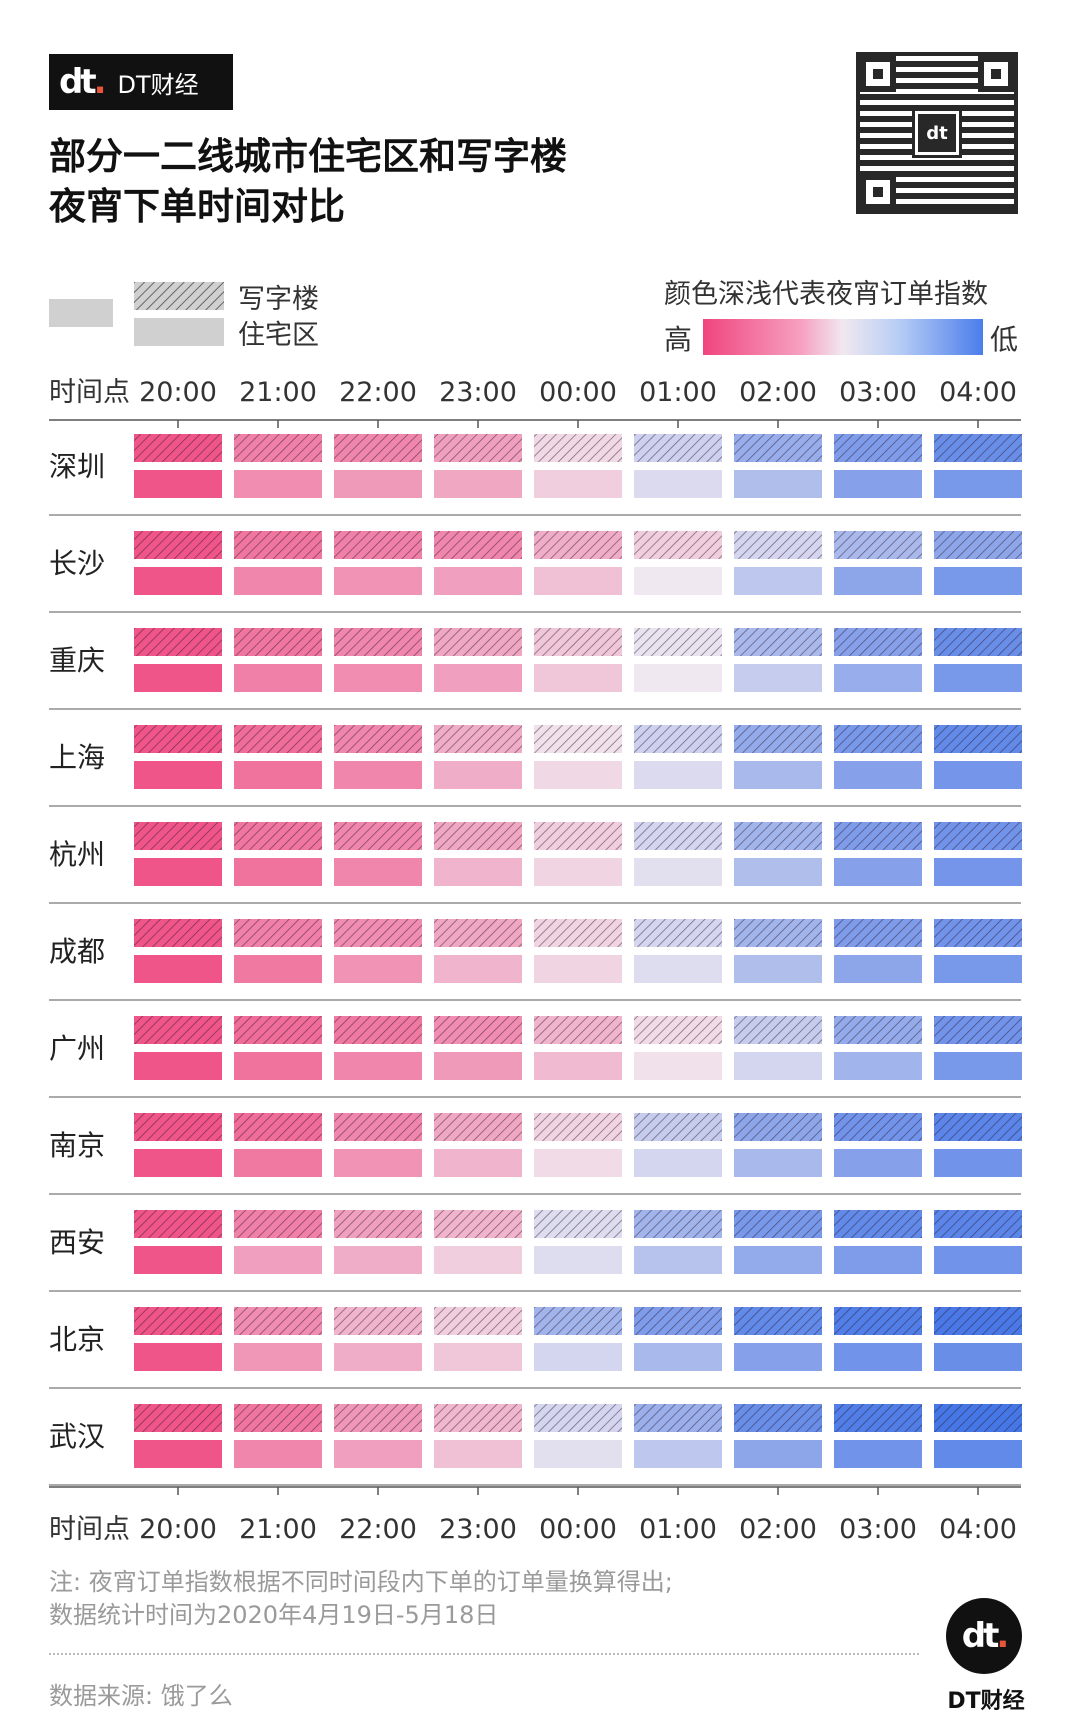 Image resolution: width=1080 pixels, height=1732 pixels. What do you see at coordinates (986, 1701) in the screenshot?
I see `badge-label: DT财经` at bounding box center [986, 1701].